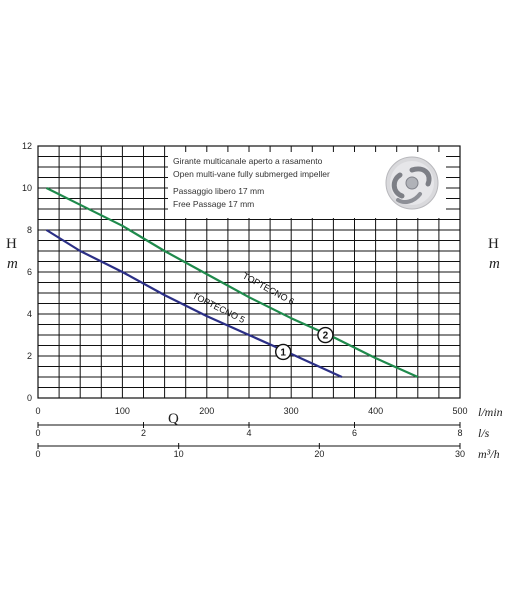  What do you see at coordinates (27, 146) in the screenshot?
I see `y-tick-label: 12` at bounding box center [27, 146].